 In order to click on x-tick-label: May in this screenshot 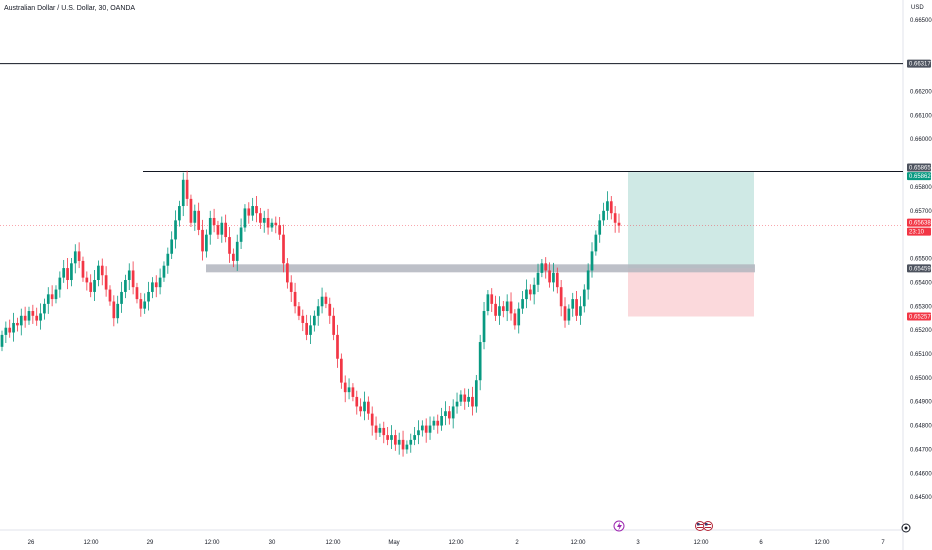, I will do `click(393, 543)`.